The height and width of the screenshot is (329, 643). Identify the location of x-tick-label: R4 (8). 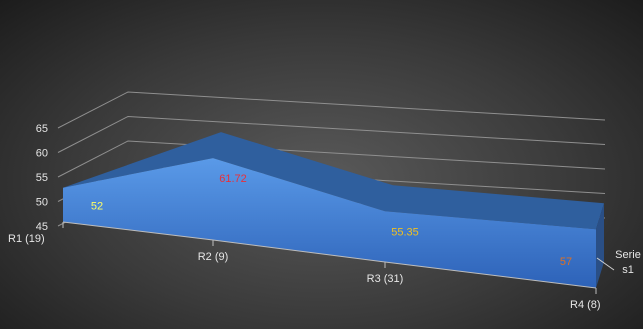
(585, 305).